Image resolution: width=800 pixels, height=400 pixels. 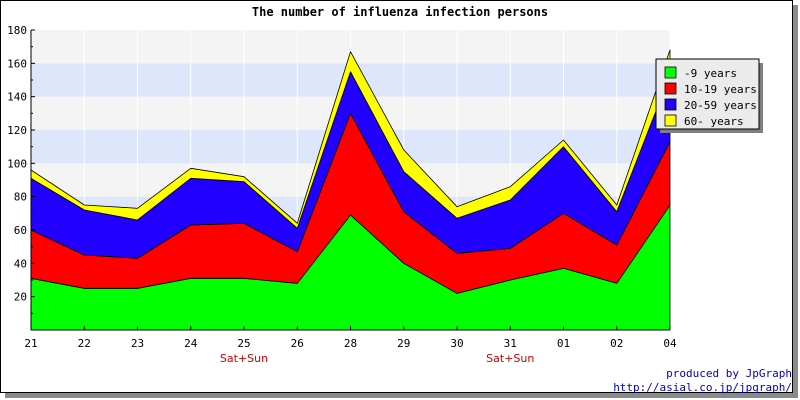 What do you see at coordinates (795, 201) in the screenshot?
I see `frame-shadow-right` at bounding box center [795, 201].